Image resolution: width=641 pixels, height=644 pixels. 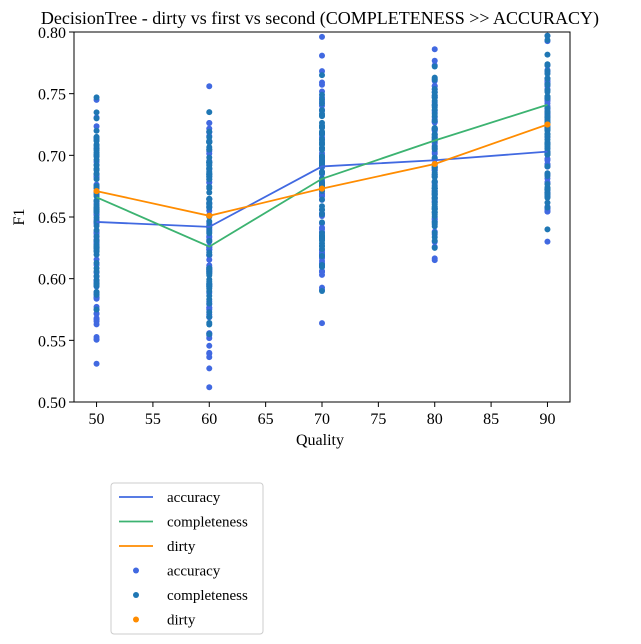 I want to click on x-tick-label: 70, so click(x=322, y=419).